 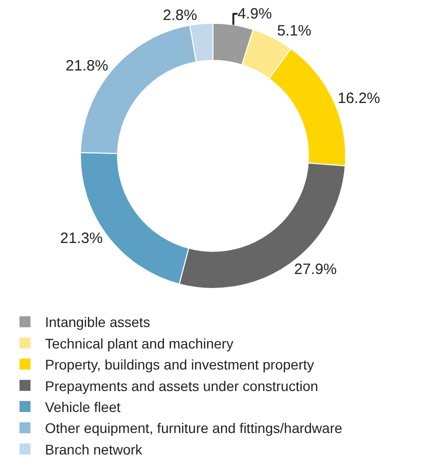 What do you see at coordinates (94, 449) in the screenshot?
I see `legend-label: Branch network` at bounding box center [94, 449].